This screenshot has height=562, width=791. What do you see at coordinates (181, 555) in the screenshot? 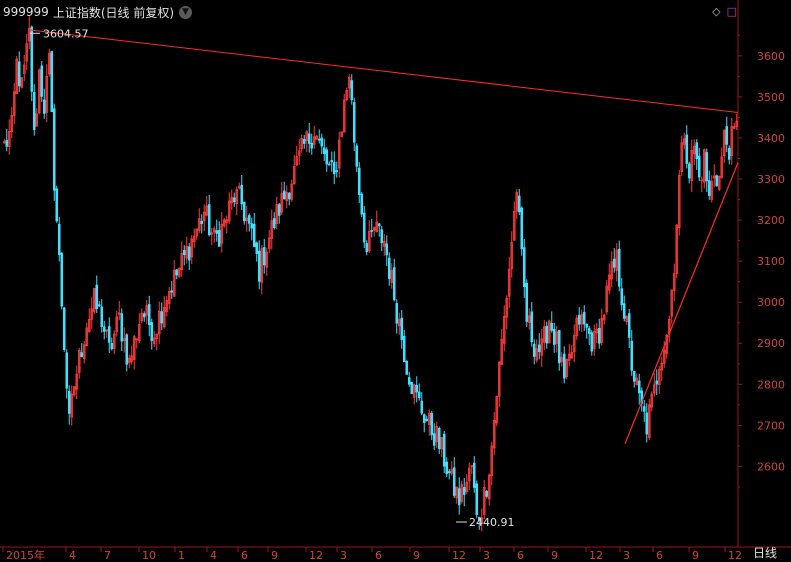
I see `x-tick-label: 1` at bounding box center [181, 555].